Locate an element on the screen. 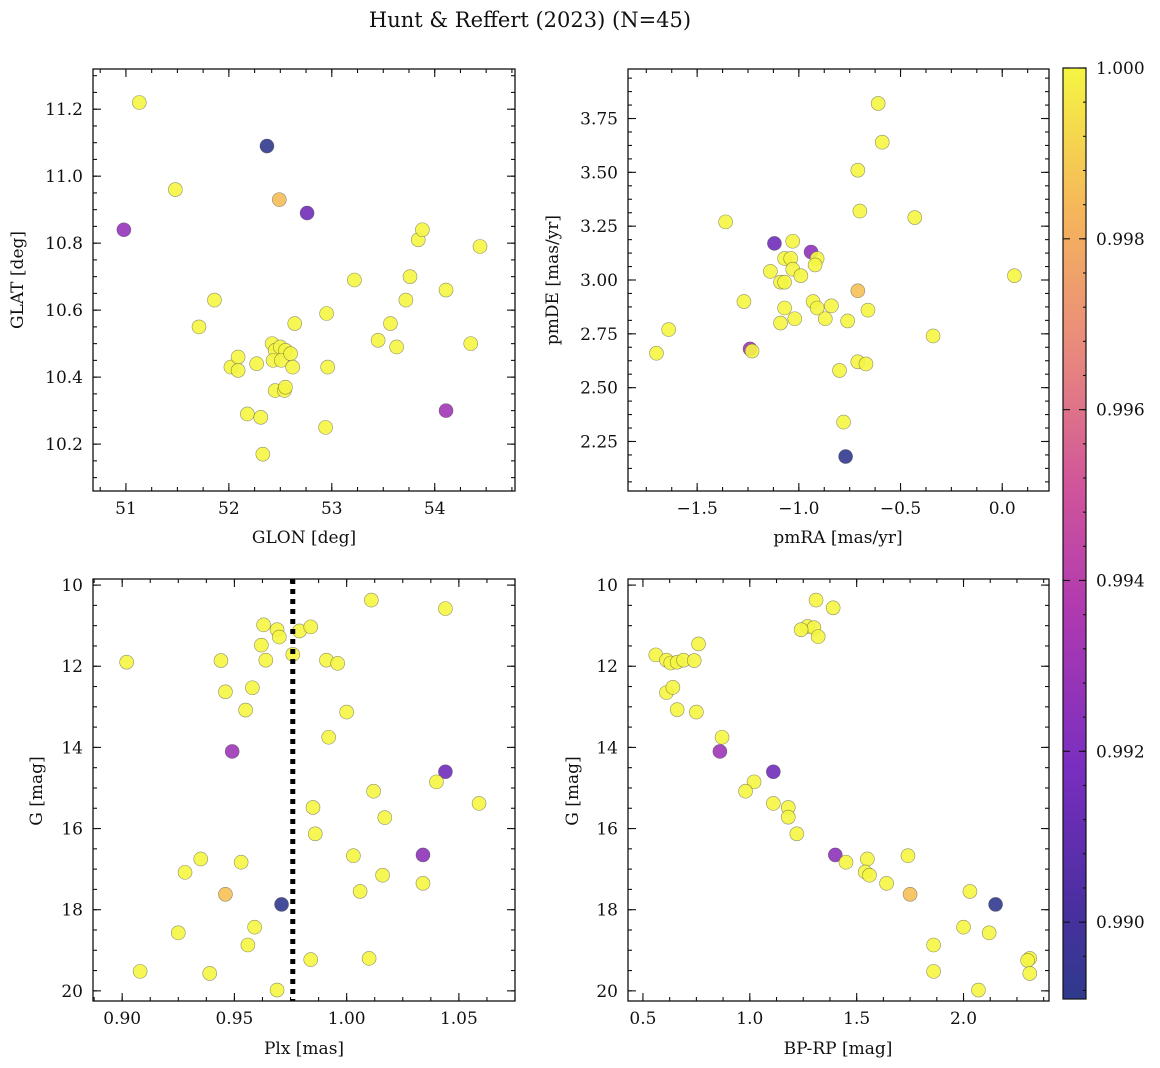 The image size is (1160, 1068). x-tick-label: 0.90 is located at coordinates (122, 1019).